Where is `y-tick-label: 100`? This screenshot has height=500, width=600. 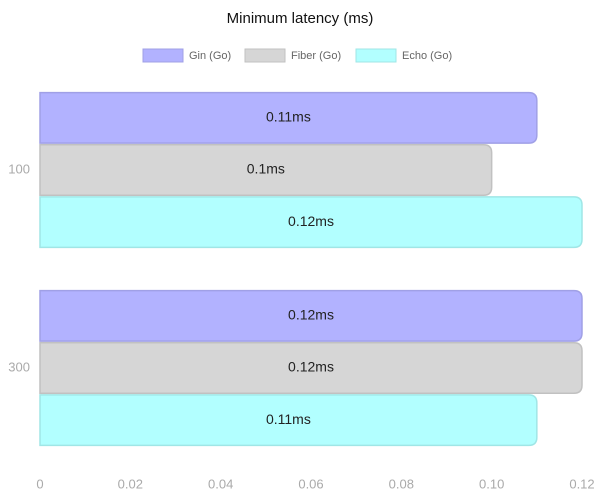
y-tick-label: 100 is located at coordinates (19, 168).